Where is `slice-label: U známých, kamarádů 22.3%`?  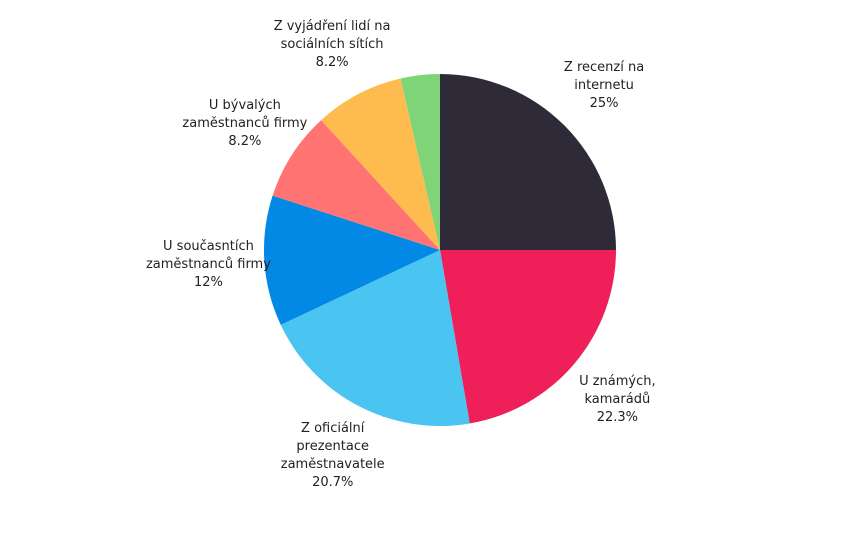
slice-label: U známých, kamarádů 22.3% is located at coordinates (617, 400).